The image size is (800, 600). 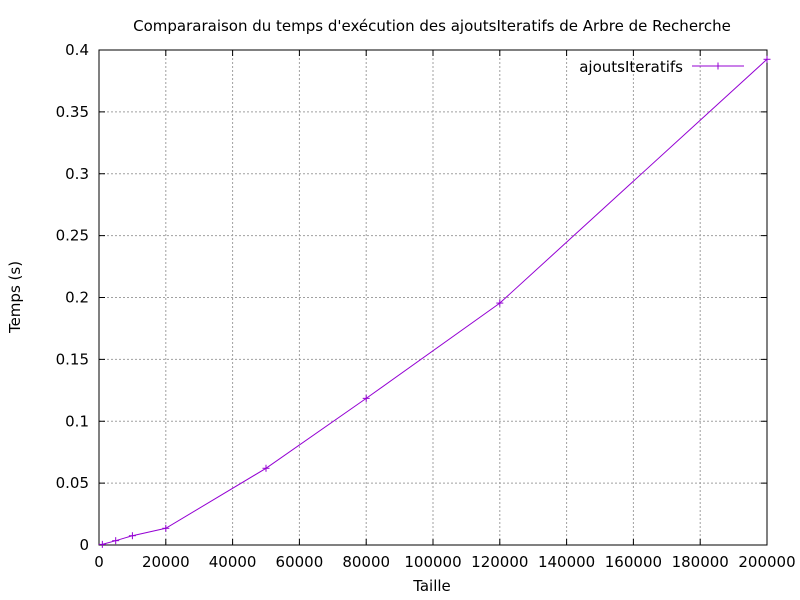 I want to click on y-tick-label: 0.2, so click(x=77, y=298).